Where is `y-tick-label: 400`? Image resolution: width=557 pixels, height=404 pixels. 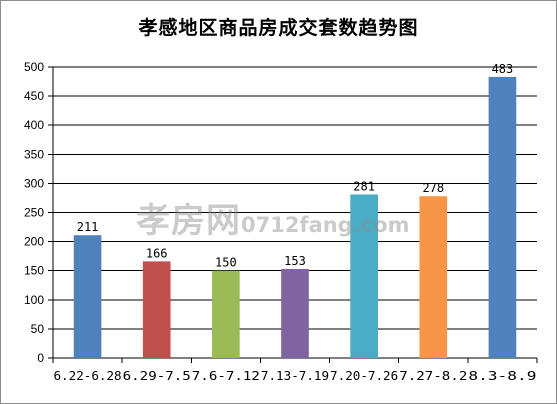 y-tick-label: 400 is located at coordinates (34, 125).